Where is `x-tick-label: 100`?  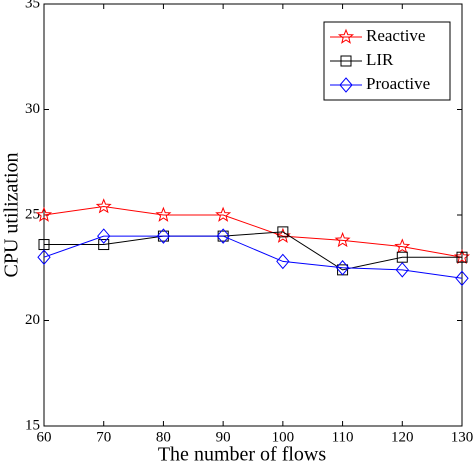
x-tick-label: 100 is located at coordinates (283, 437).